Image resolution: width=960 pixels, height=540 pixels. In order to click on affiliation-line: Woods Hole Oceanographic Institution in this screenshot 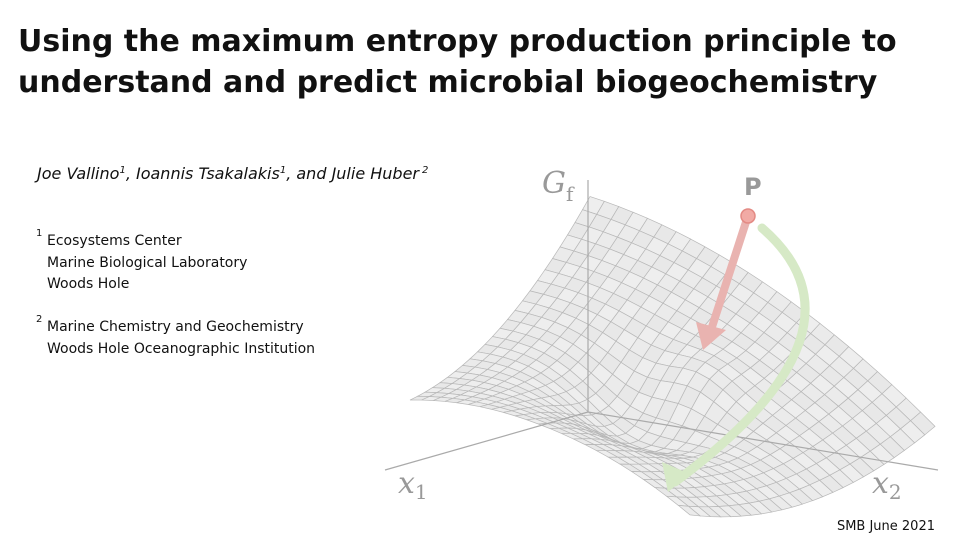, I will do `click(181, 349)`.